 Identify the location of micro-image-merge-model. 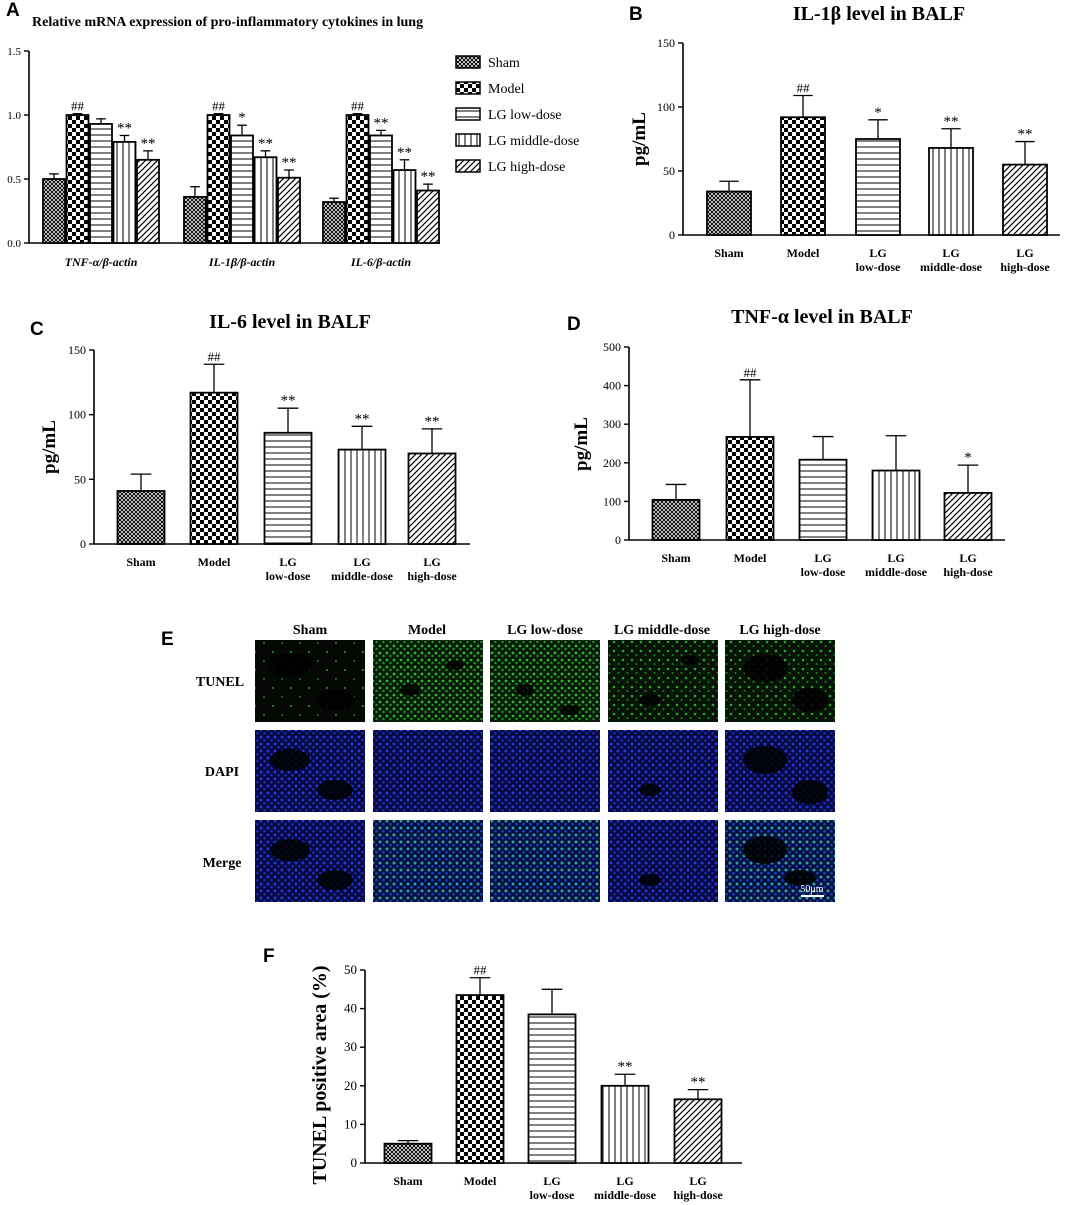
(428, 861).